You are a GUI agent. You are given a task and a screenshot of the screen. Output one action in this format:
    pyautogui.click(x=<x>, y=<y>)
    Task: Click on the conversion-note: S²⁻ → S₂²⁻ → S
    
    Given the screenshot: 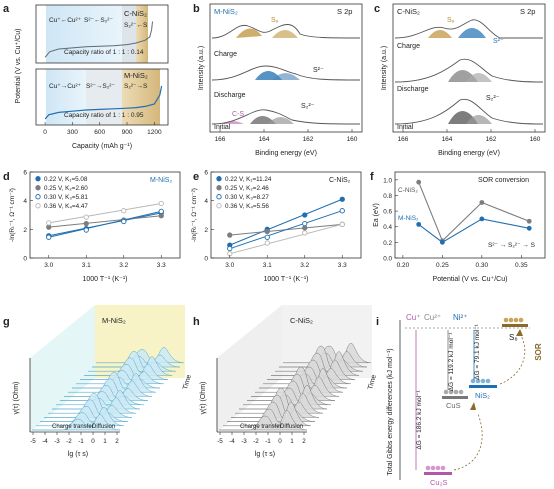 What is the action you would take?
    pyautogui.click(x=512, y=245)
    